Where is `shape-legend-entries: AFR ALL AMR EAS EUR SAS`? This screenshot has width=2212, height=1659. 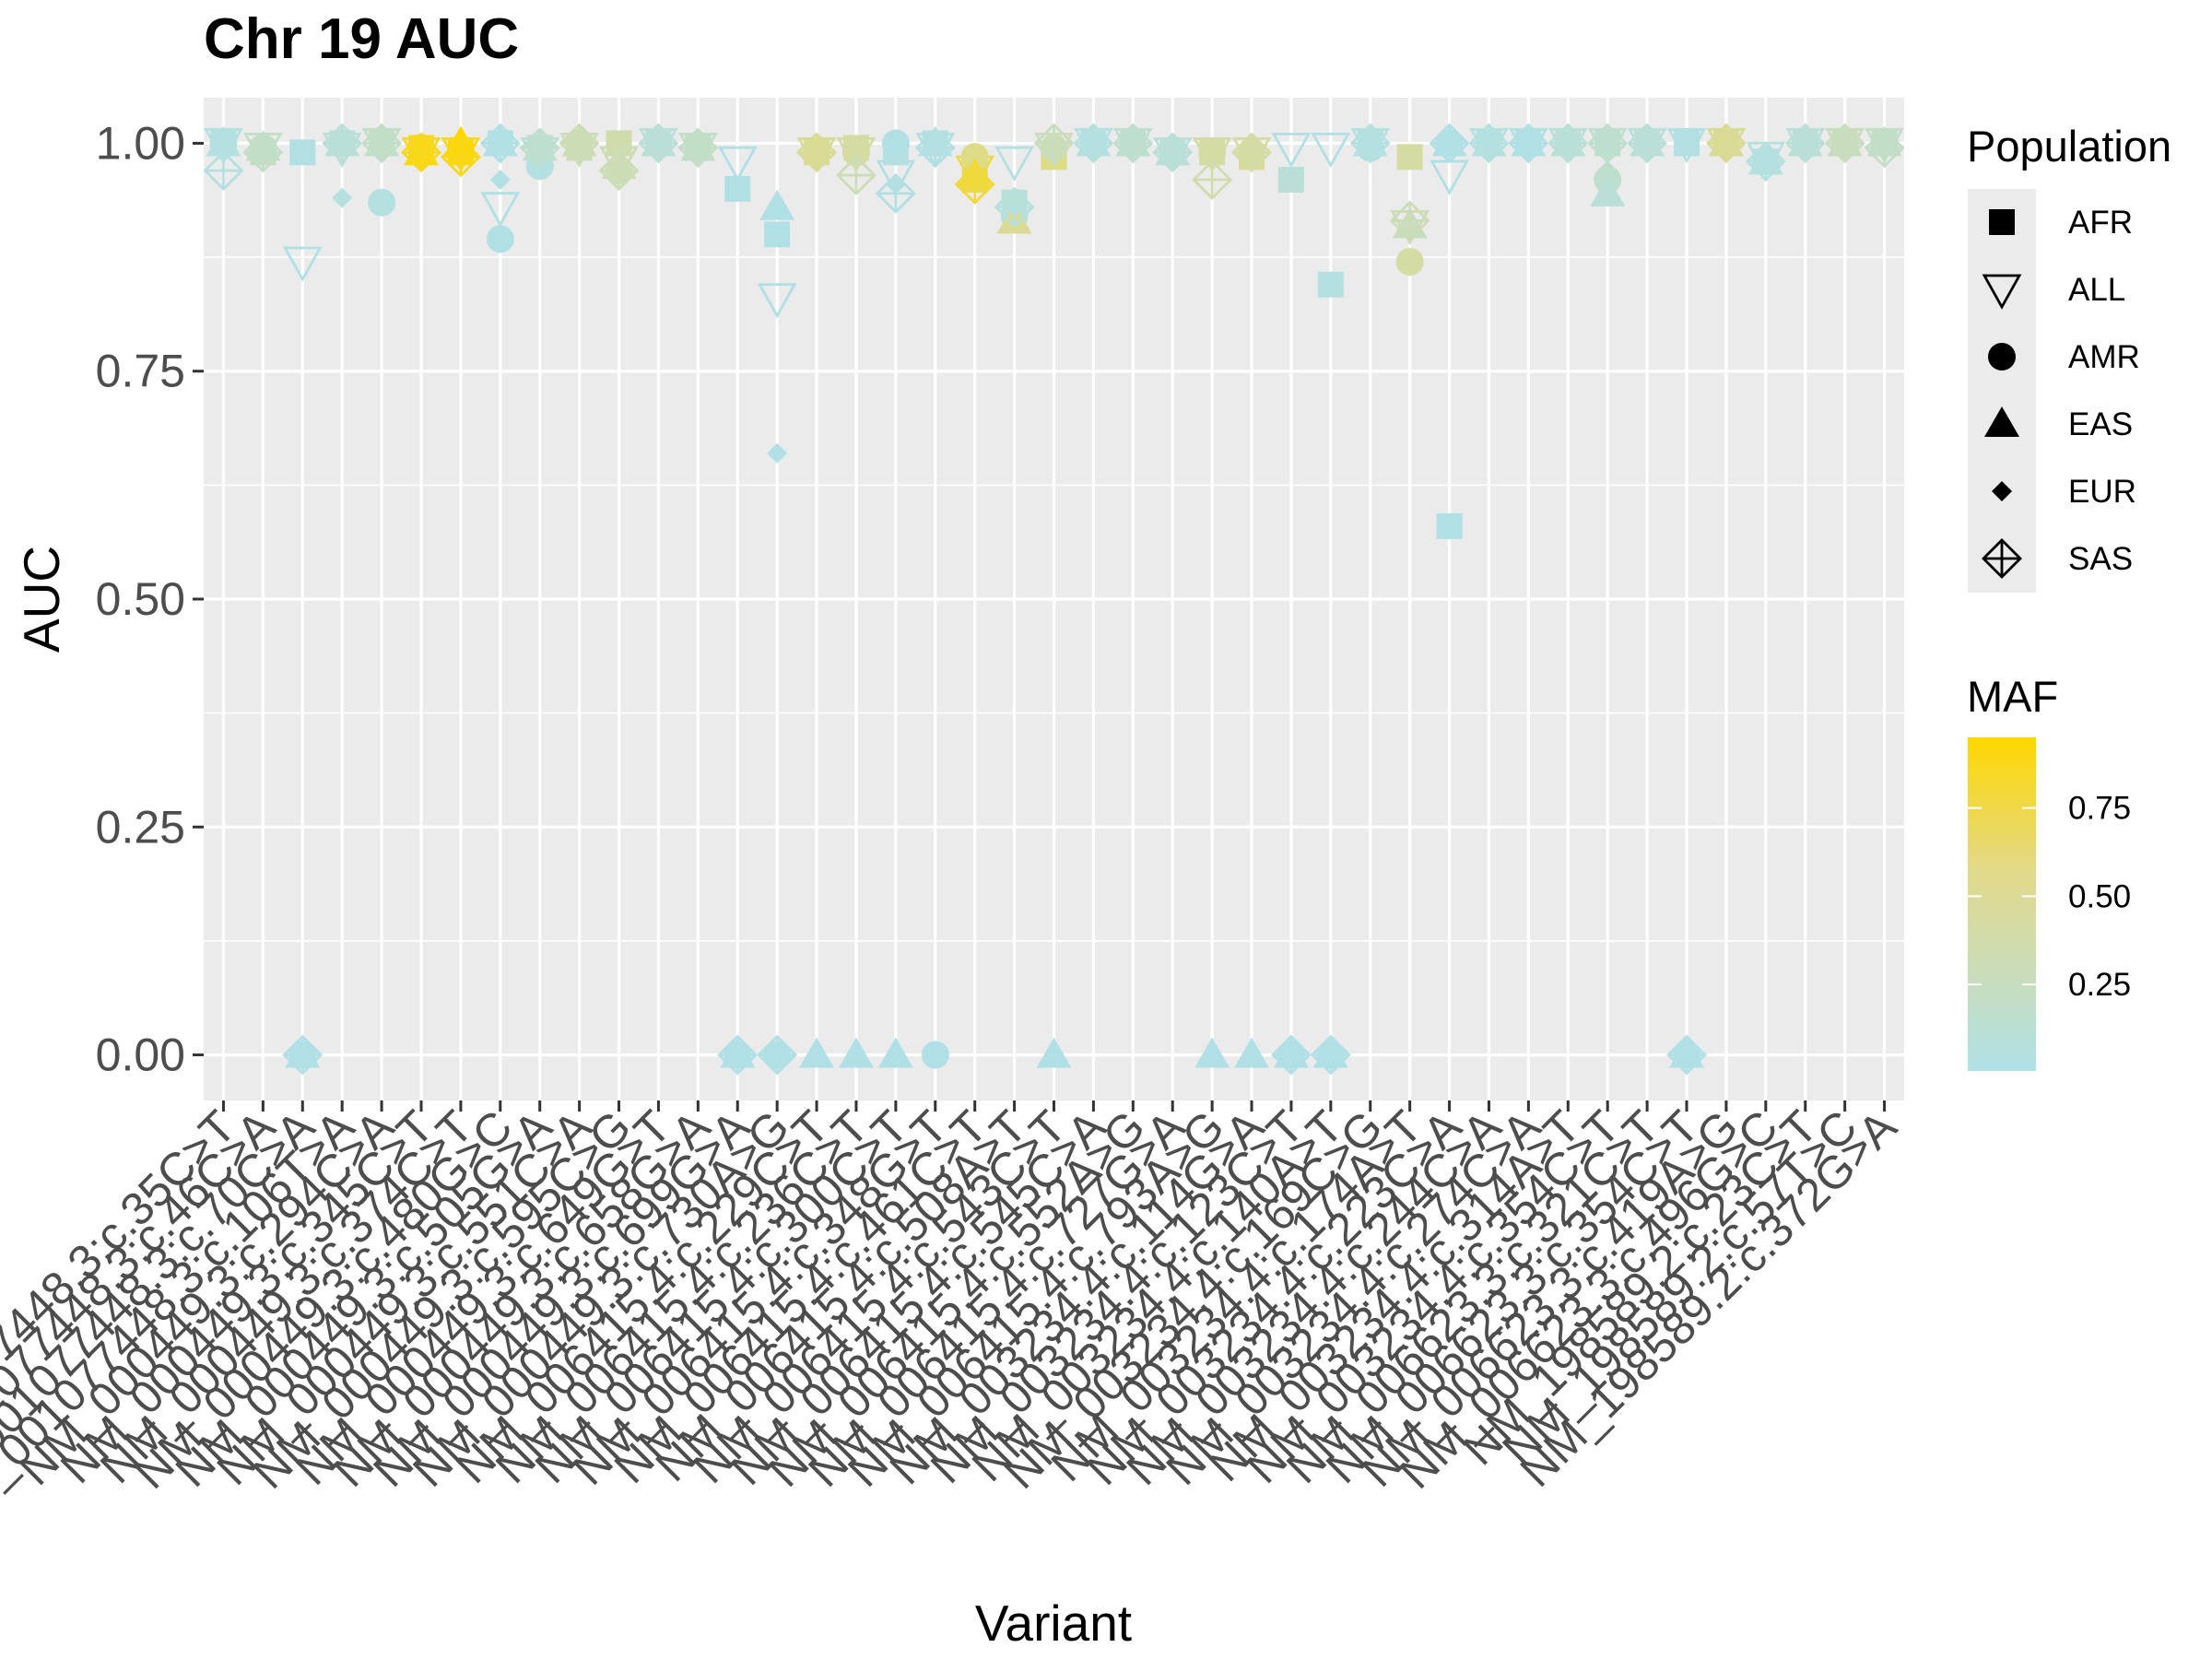
shape-legend-entries: AFR ALL AMR EAS EUR SAS is located at coordinates (2061, 392).